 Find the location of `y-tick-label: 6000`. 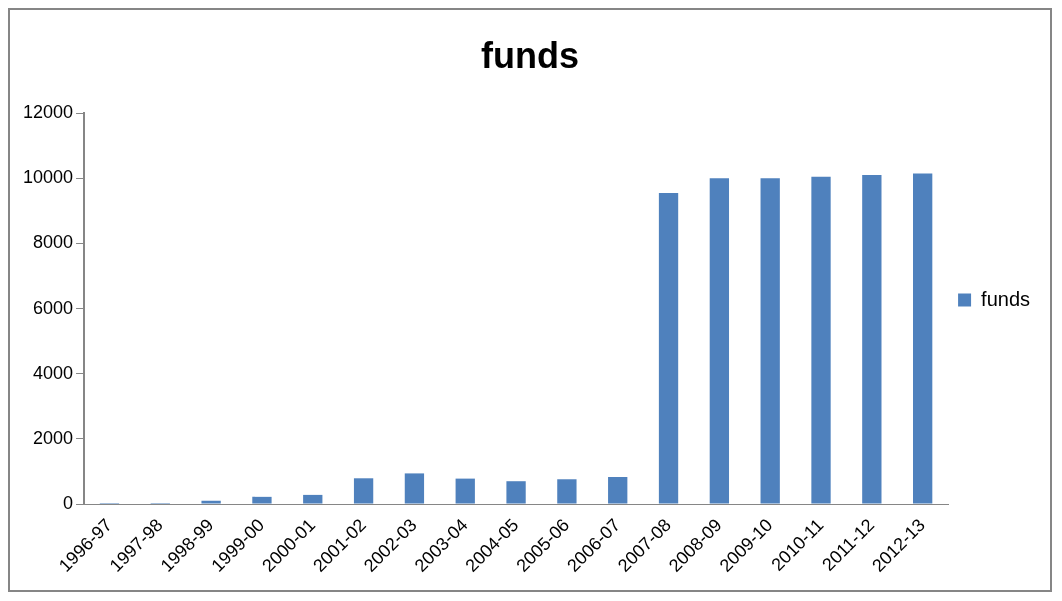

y-tick-label: 6000 is located at coordinates (53, 307).